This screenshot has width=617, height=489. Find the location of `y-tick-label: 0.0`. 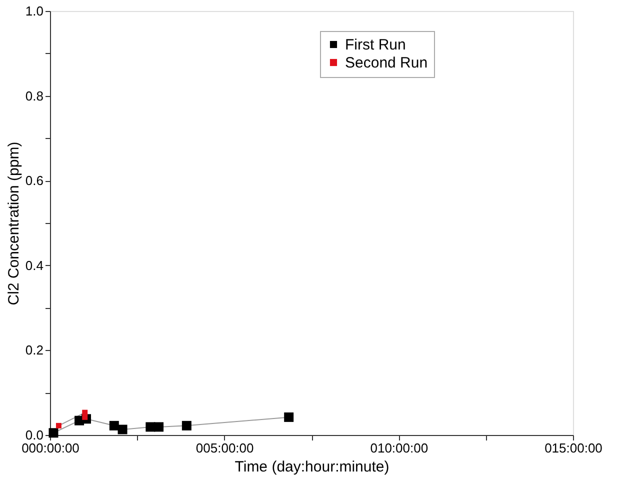

y-tick-label: 0.0 is located at coordinates (34, 435).